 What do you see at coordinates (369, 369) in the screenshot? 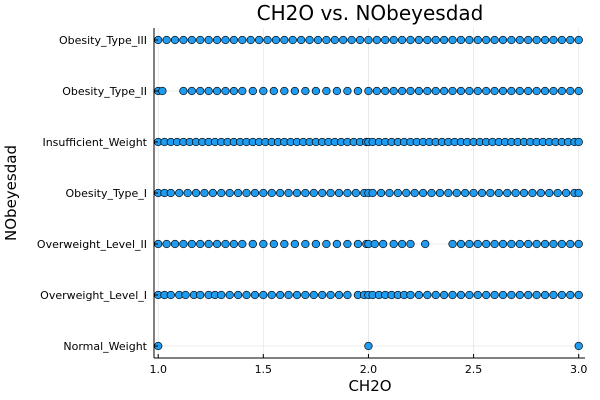
I see `x-tick-label: 2.0` at bounding box center [369, 369].